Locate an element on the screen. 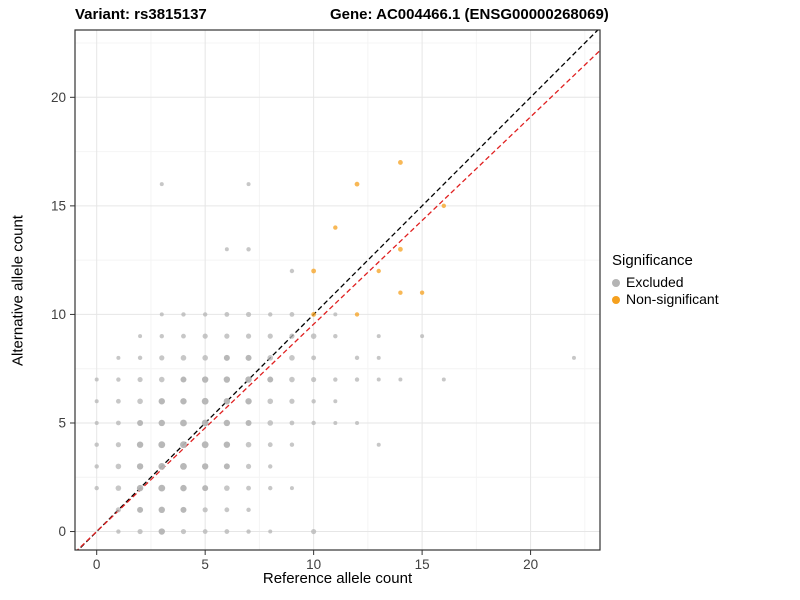 This screenshot has width=800, height=600. y-axis-label: Alternative allele count is located at coordinates (18, 290).